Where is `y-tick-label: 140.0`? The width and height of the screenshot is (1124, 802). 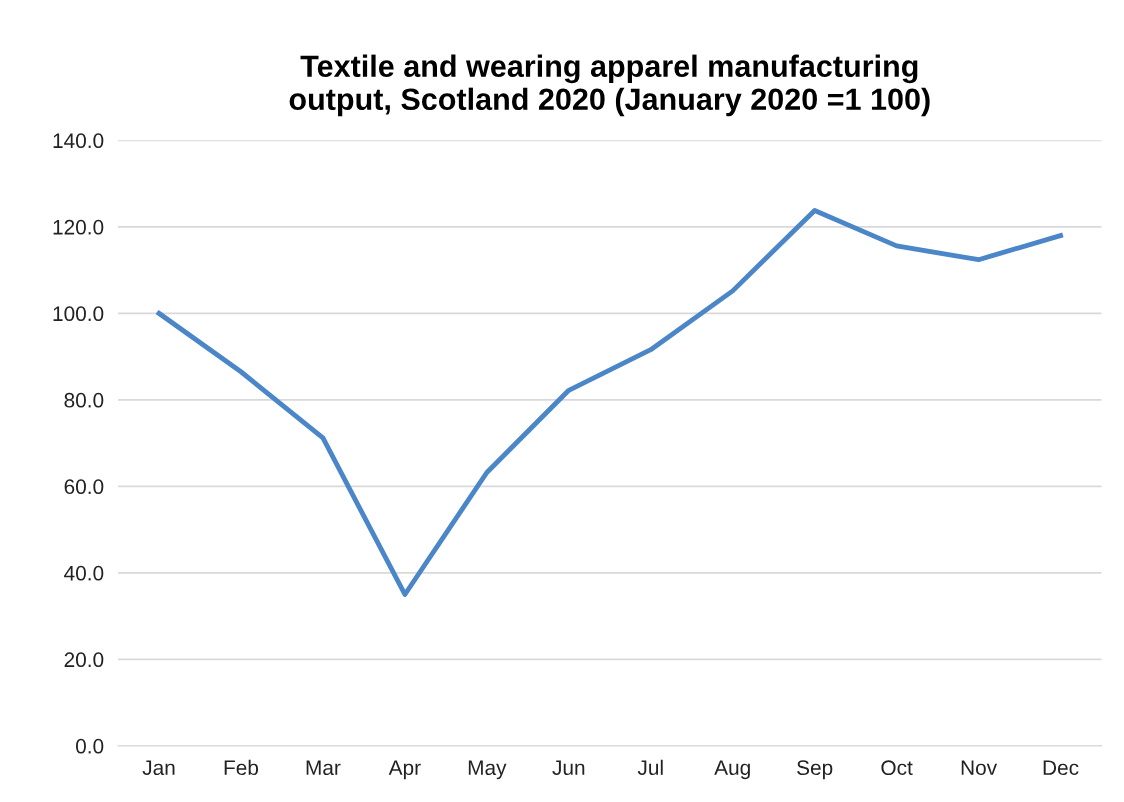
y-tick-label: 140.0 is located at coordinates (78, 141).